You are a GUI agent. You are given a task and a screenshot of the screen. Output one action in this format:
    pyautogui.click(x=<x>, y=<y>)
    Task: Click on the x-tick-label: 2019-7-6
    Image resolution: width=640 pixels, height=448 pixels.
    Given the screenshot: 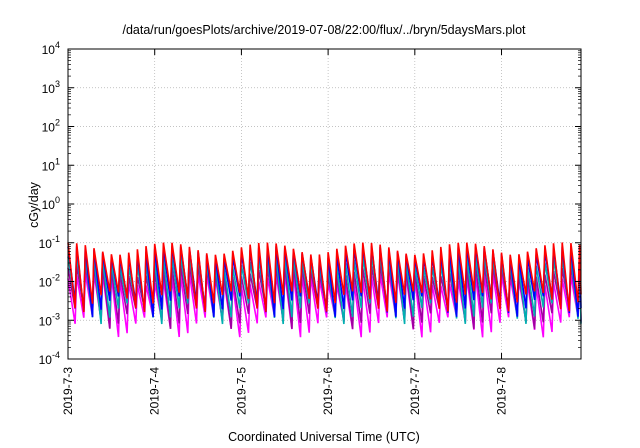 What is the action you would take?
    pyautogui.click(x=328, y=391)
    